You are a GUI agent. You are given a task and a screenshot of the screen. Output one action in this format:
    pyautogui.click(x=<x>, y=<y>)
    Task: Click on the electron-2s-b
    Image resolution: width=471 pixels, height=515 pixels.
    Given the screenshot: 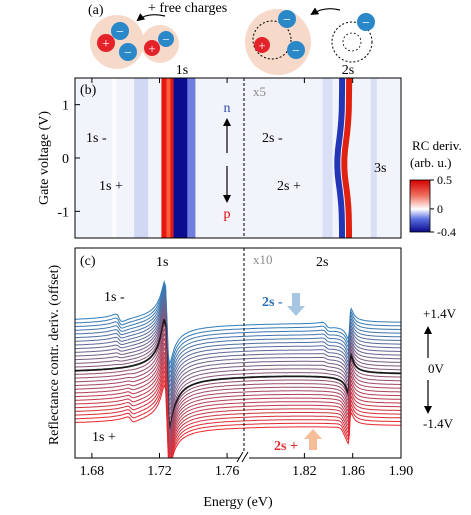 What is the action you would take?
    pyautogui.click(x=287, y=19)
    